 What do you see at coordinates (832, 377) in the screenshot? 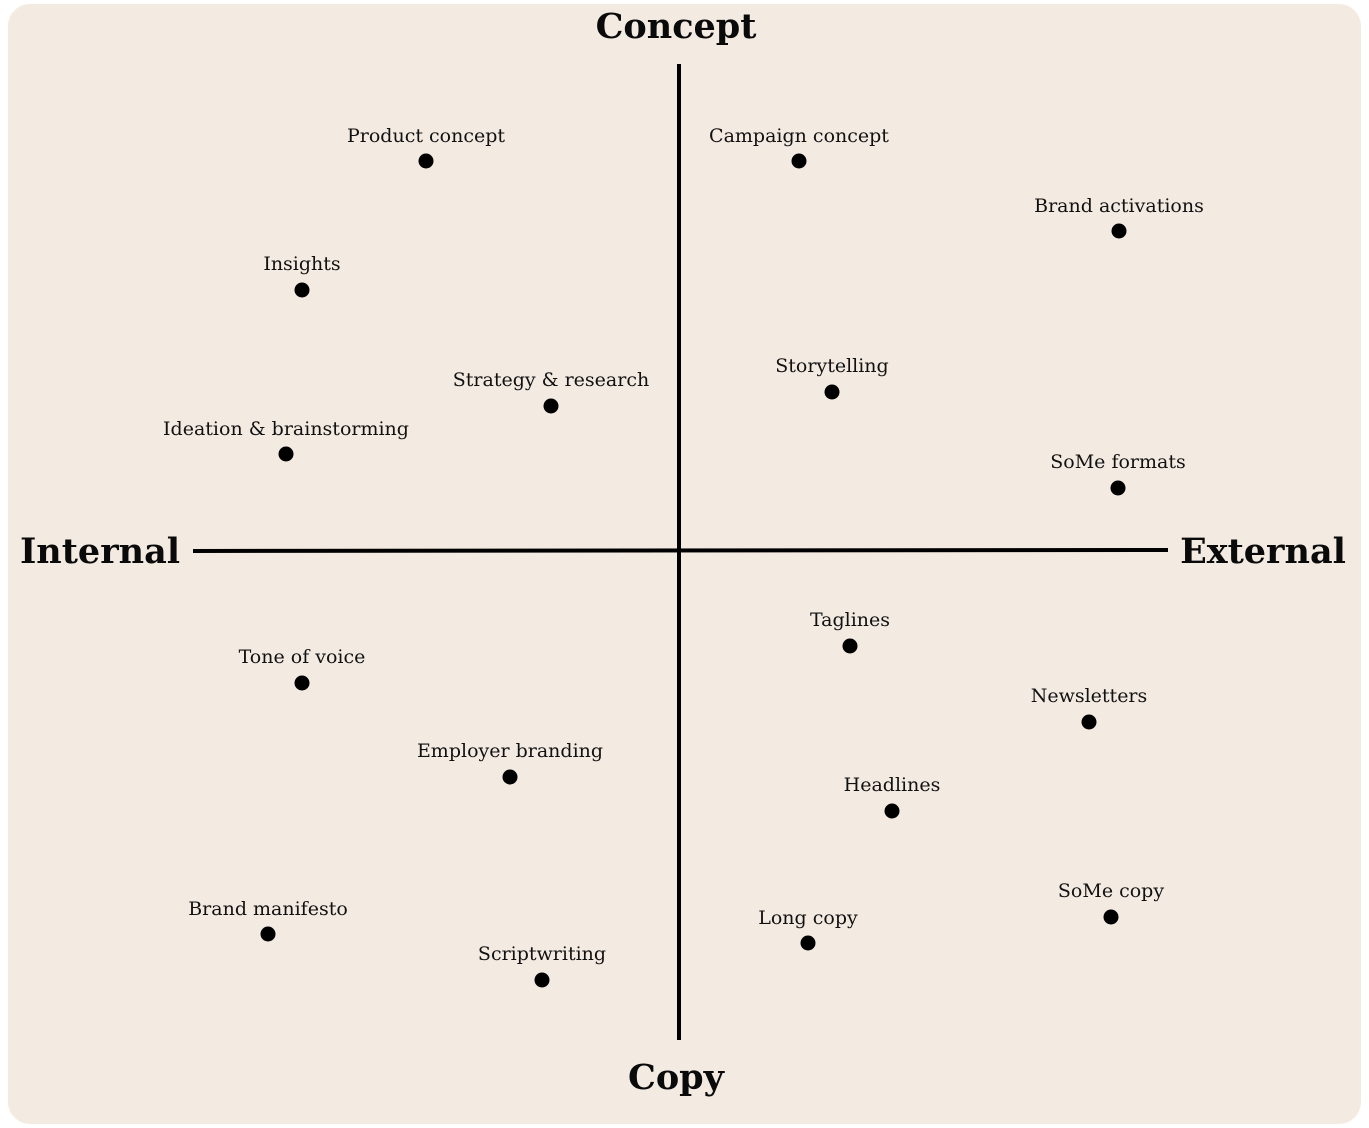
I see `diagram-item: Storytelling` at bounding box center [832, 377].